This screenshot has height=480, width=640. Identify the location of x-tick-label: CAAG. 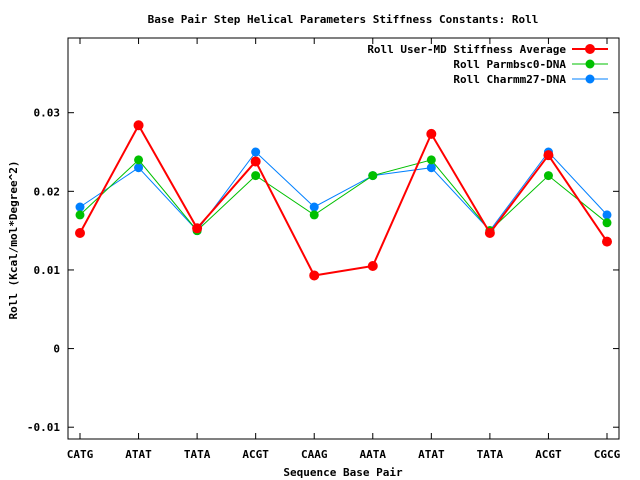
(314, 454).